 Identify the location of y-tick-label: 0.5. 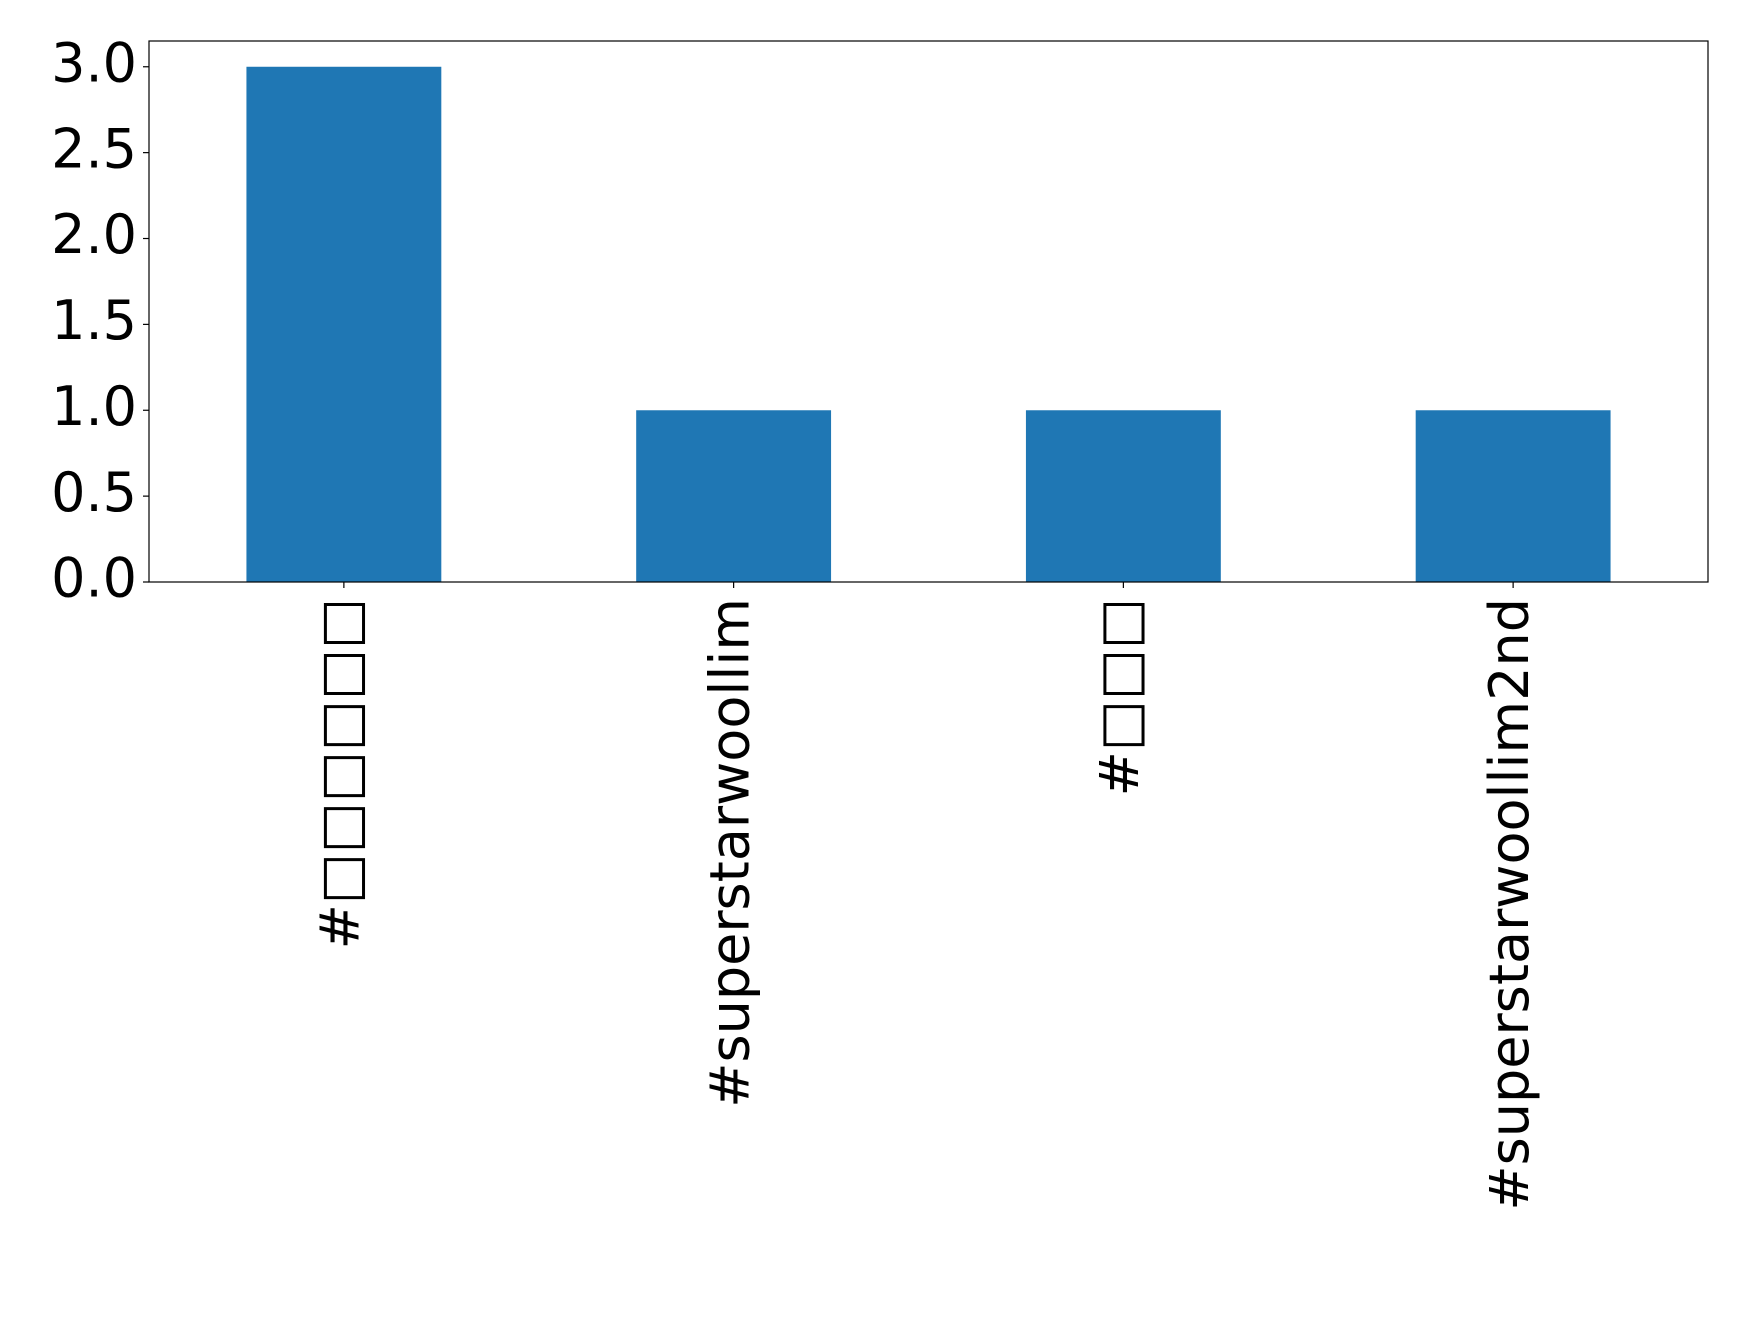
(94, 492).